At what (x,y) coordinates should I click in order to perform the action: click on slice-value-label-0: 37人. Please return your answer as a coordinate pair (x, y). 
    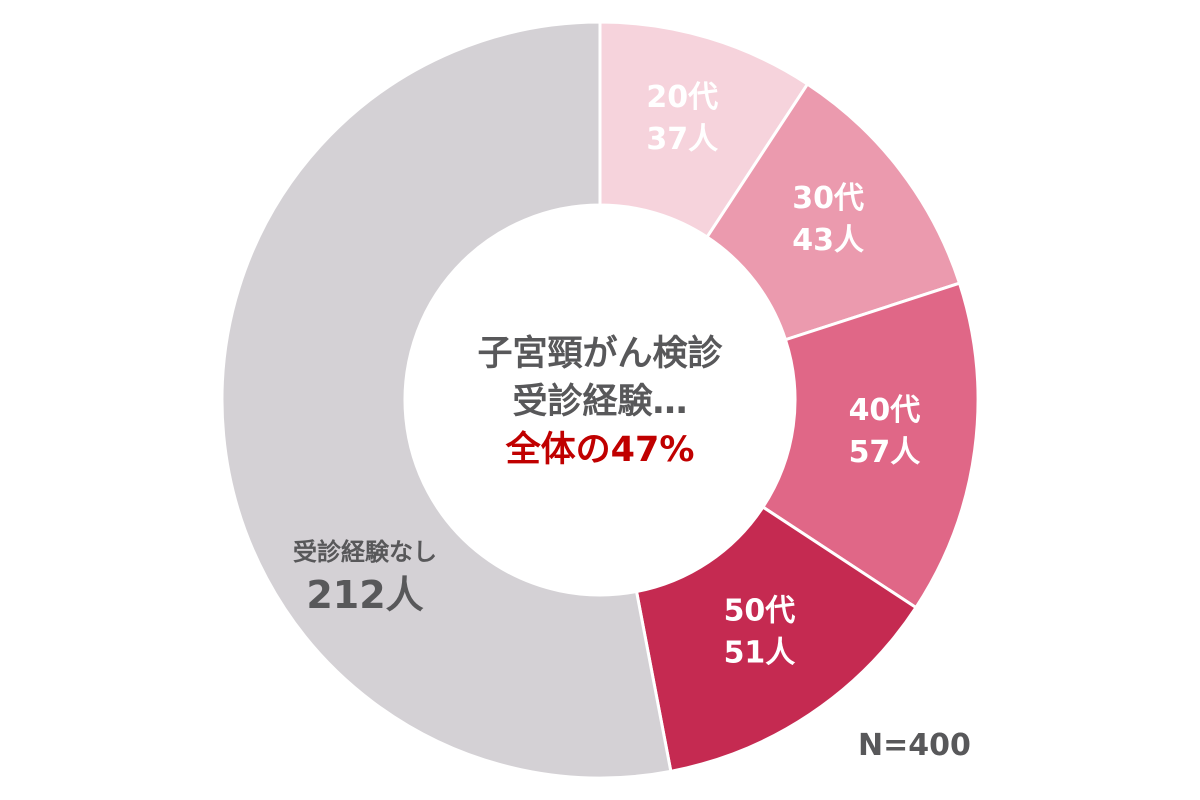
    Looking at the image, I should click on (682, 139).